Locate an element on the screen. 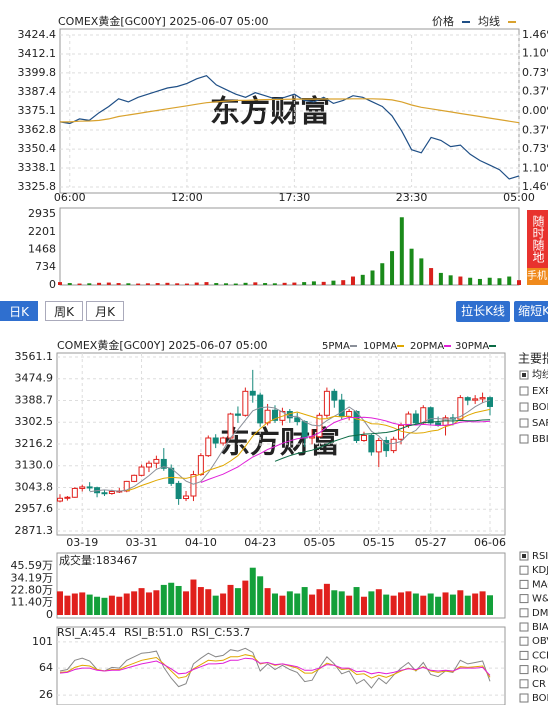 The image size is (548, 705). lengthen-button: 拉长K线 is located at coordinates (483, 311).